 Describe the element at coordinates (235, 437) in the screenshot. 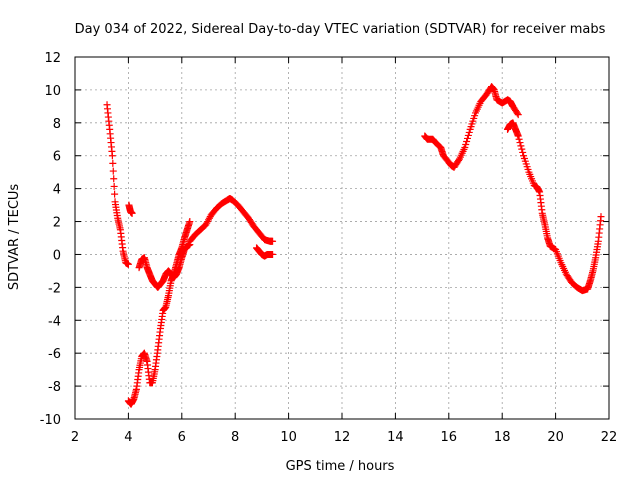

I see `x-tick-label: 8` at that location.